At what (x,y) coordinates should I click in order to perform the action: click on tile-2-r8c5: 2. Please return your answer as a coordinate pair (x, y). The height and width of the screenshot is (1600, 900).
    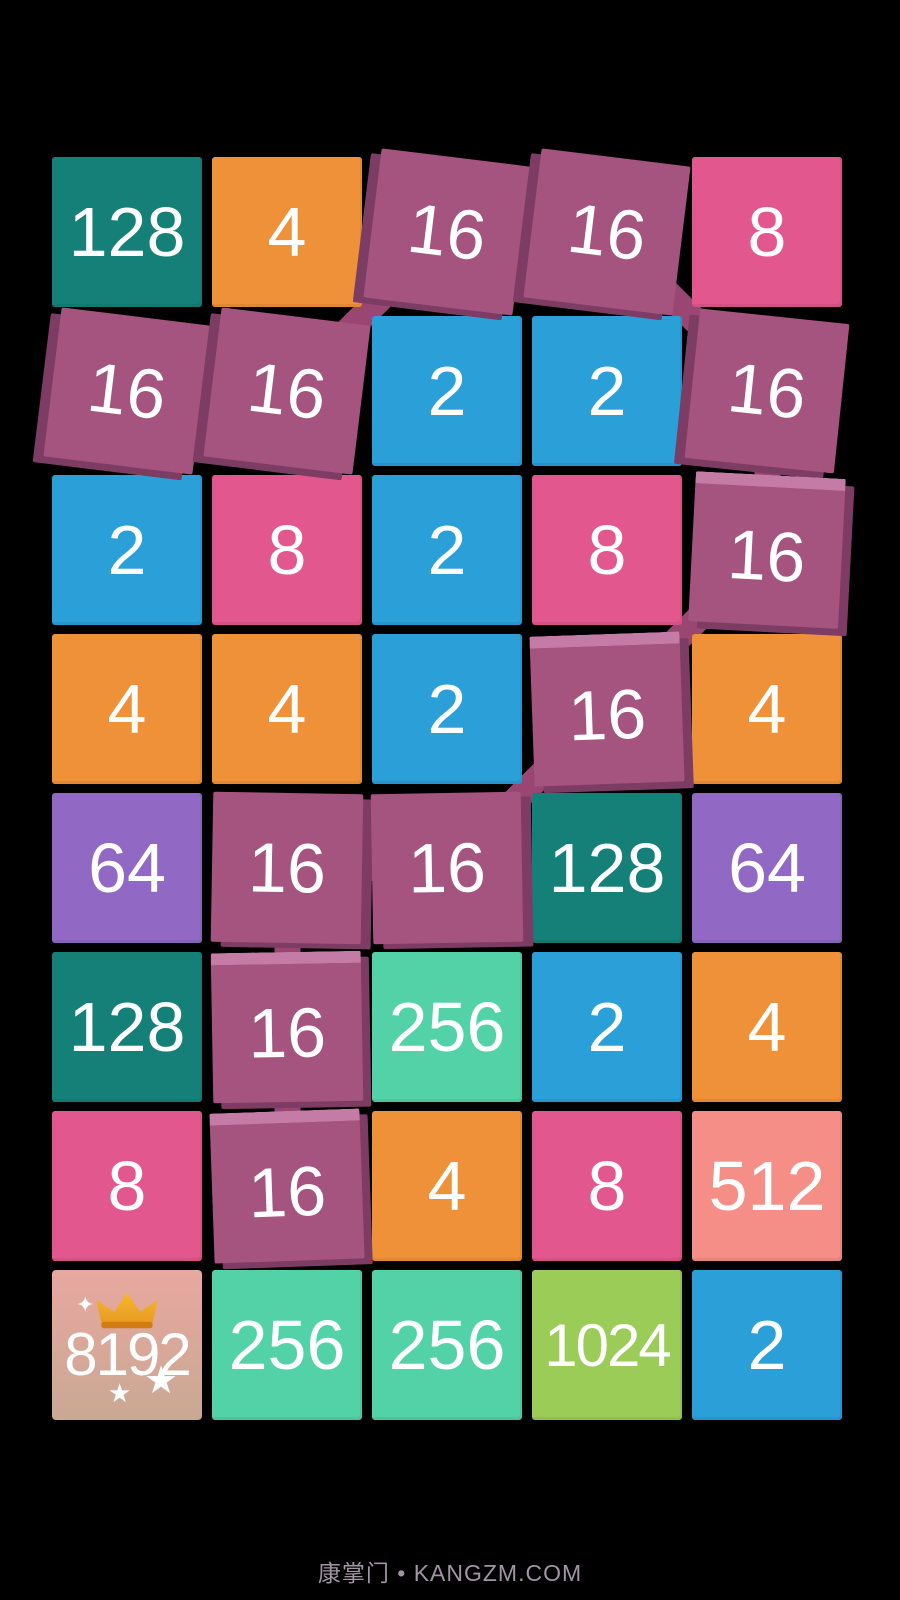
    Looking at the image, I should click on (767, 1345).